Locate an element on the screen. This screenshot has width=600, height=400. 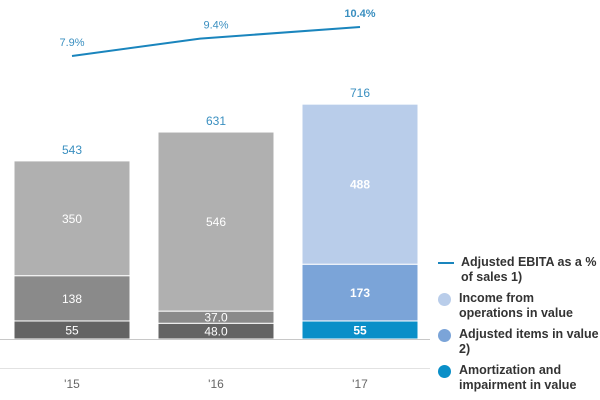
legend-label: Income from operations in value is located at coordinates (516, 305).